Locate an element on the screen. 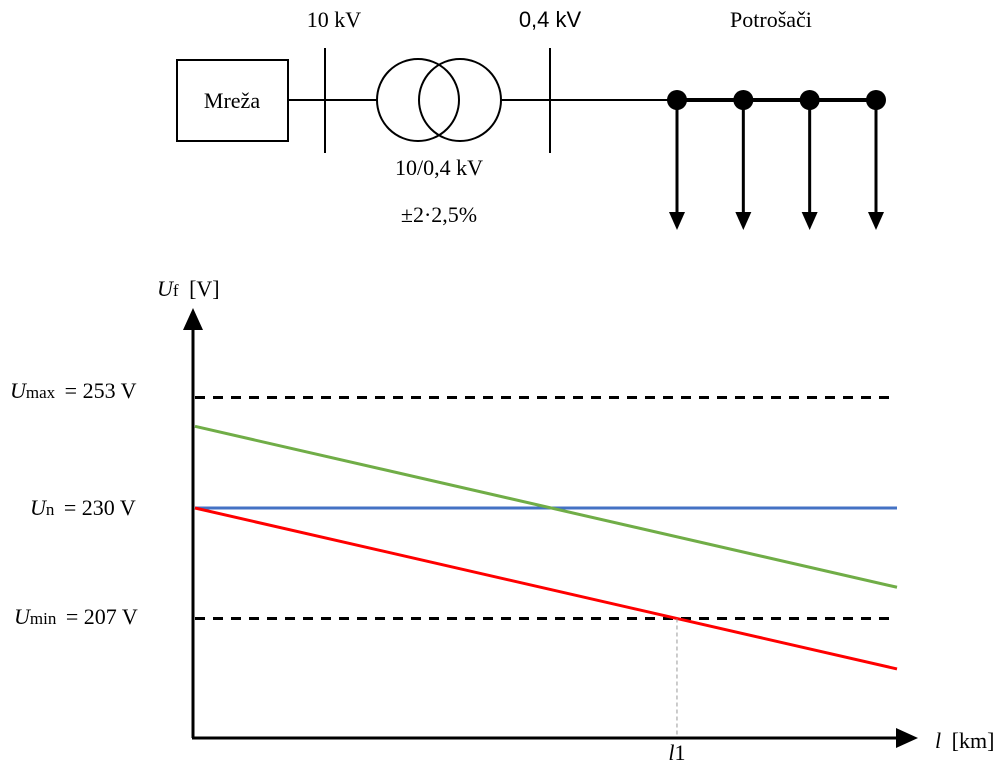 The image size is (1006, 765). consumer-3-load-arrow is located at coordinates (809, 221).